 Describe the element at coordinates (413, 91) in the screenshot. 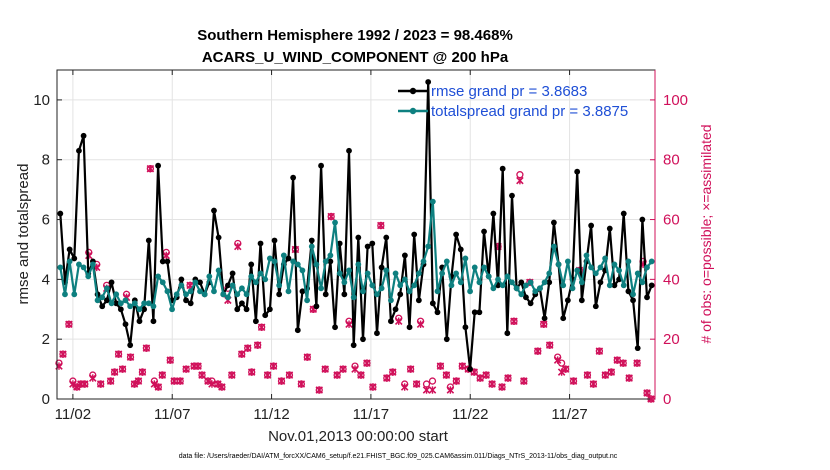

I see `legend-rmse-marker` at that location.